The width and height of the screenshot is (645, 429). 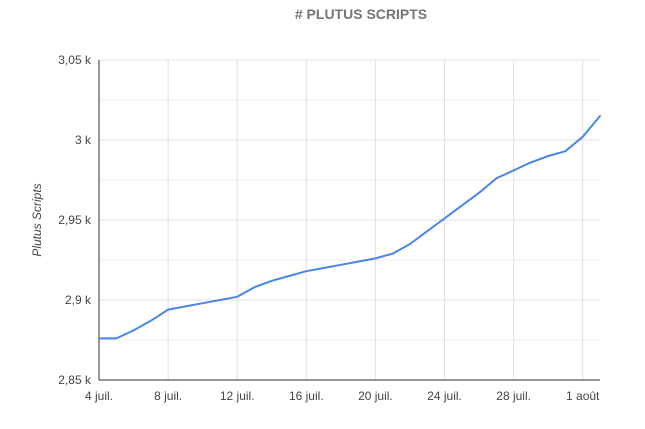 What do you see at coordinates (306, 396) in the screenshot?
I see `x-tick-label: 16 juil.` at bounding box center [306, 396].